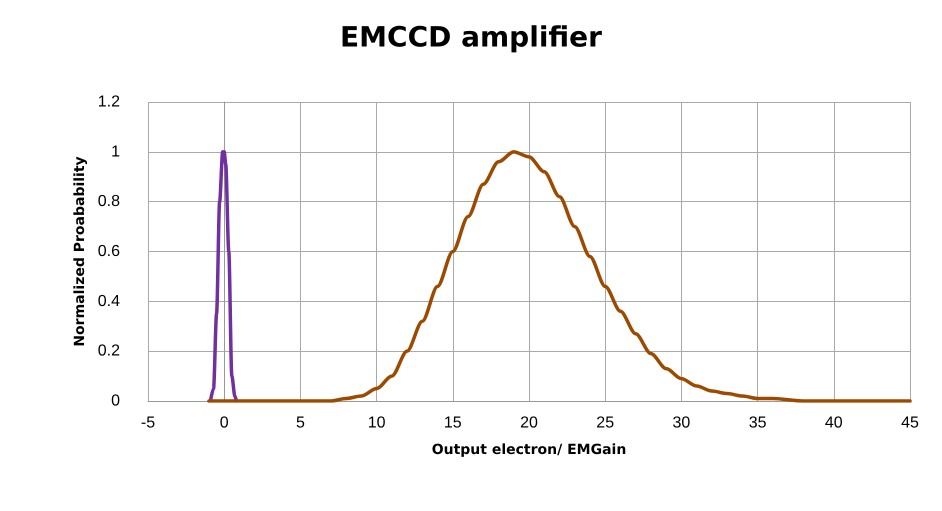  Describe the element at coordinates (109, 102) in the screenshot. I see `y-tick-label: 1.2` at that location.